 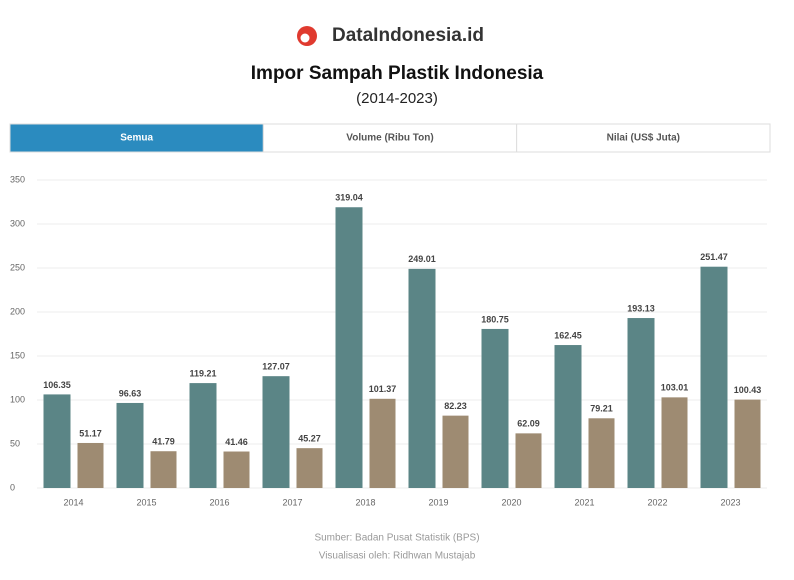 I want to click on value-label: 119.21, so click(x=202, y=373).